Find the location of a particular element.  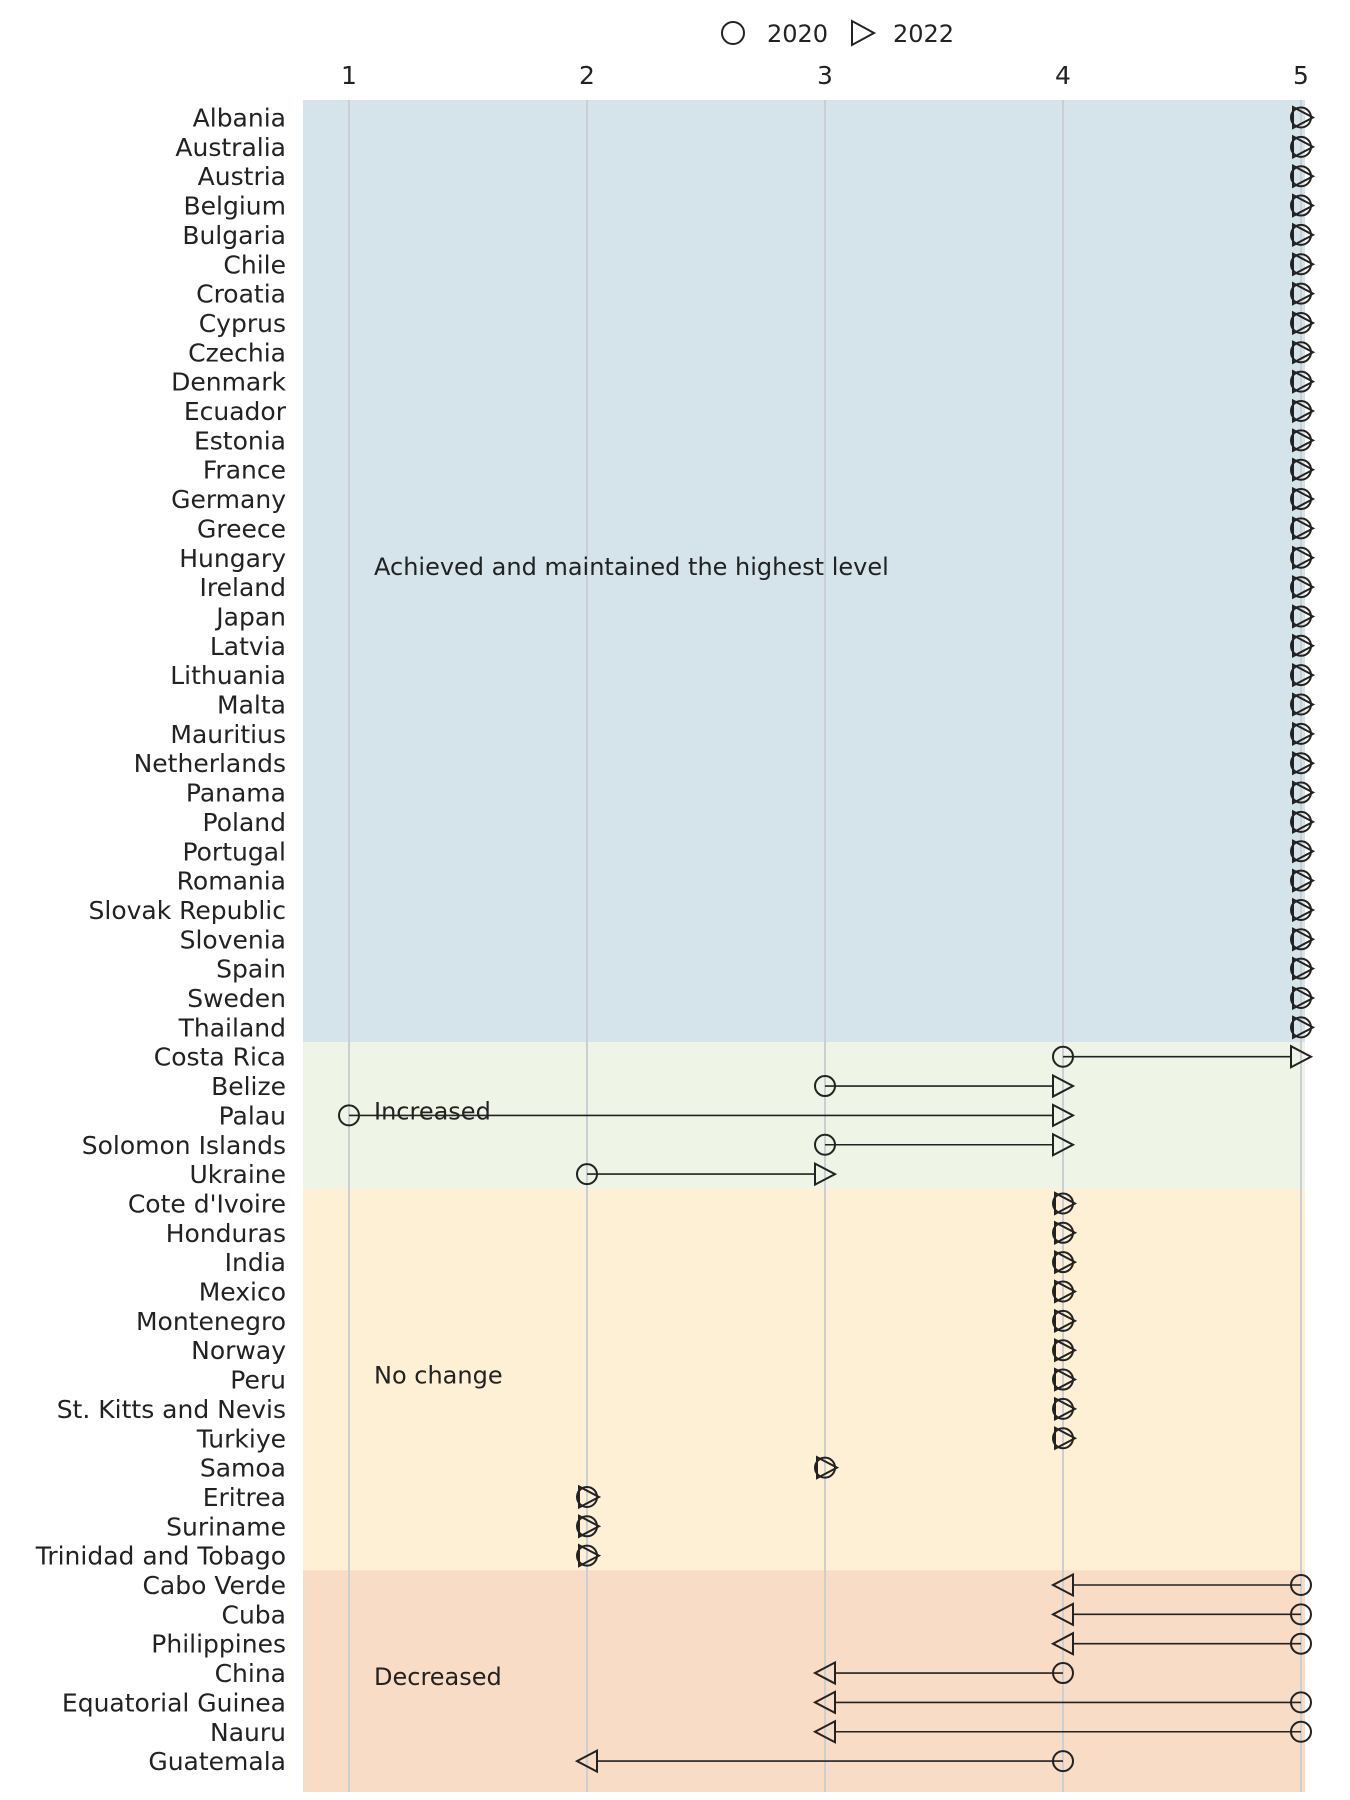

country-label: China is located at coordinates (250, 1673).